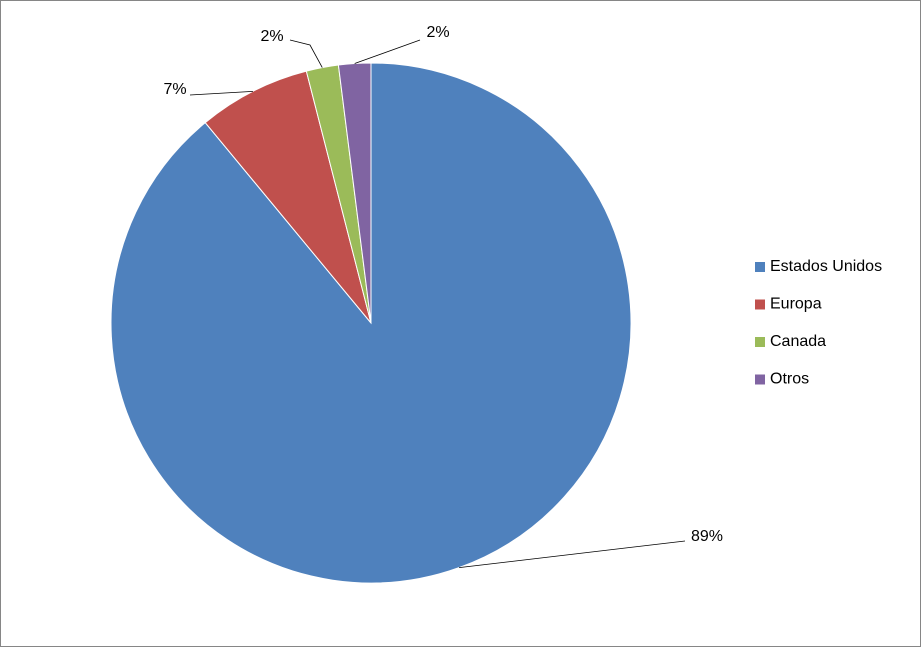 The image size is (921, 647). I want to click on legend-label: Canada, so click(798, 341).